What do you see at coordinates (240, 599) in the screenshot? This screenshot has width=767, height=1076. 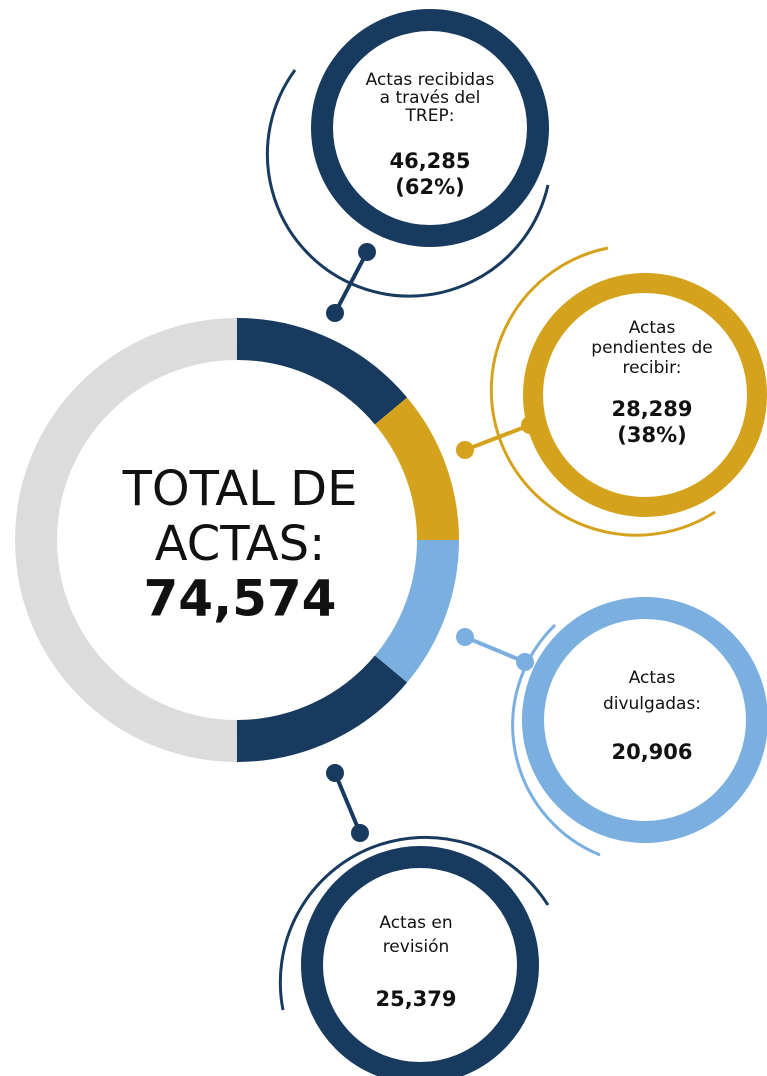 I see `center-total: 74,574` at bounding box center [240, 599].